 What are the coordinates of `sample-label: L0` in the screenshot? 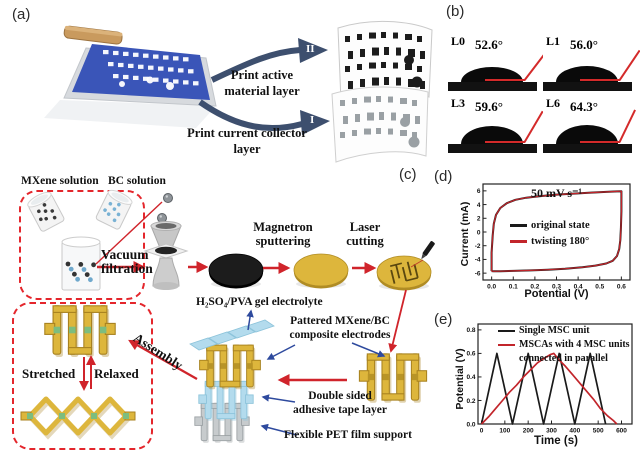 It's located at (458, 41).